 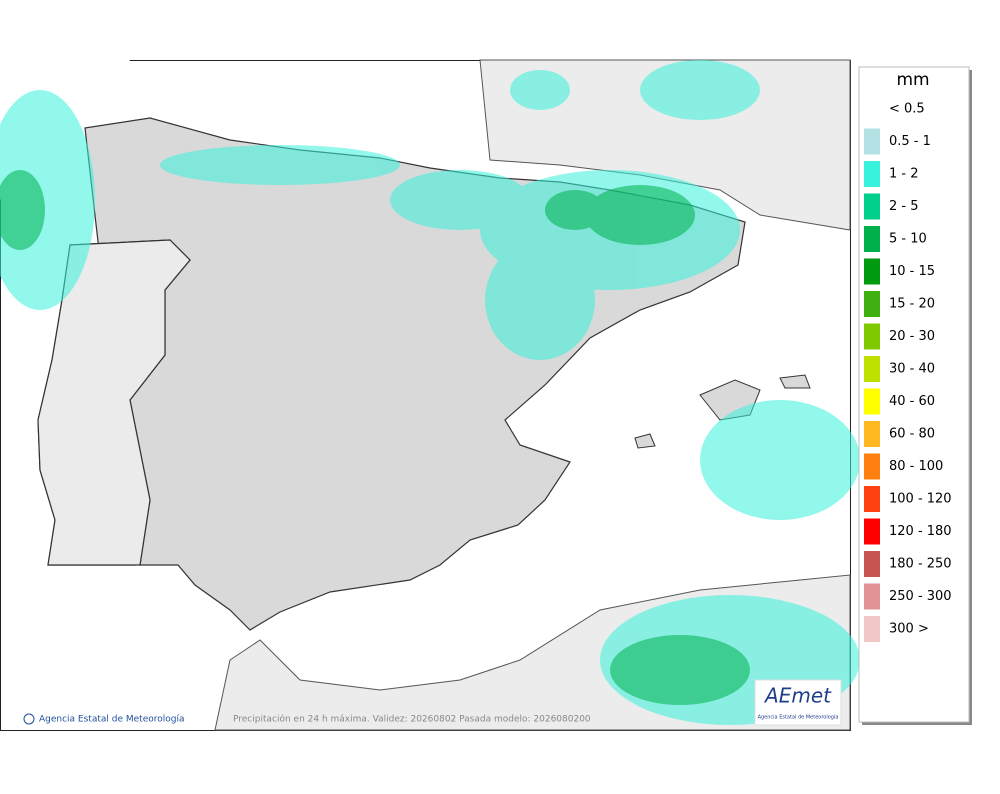 I want to click on france, so click(x=665, y=145).